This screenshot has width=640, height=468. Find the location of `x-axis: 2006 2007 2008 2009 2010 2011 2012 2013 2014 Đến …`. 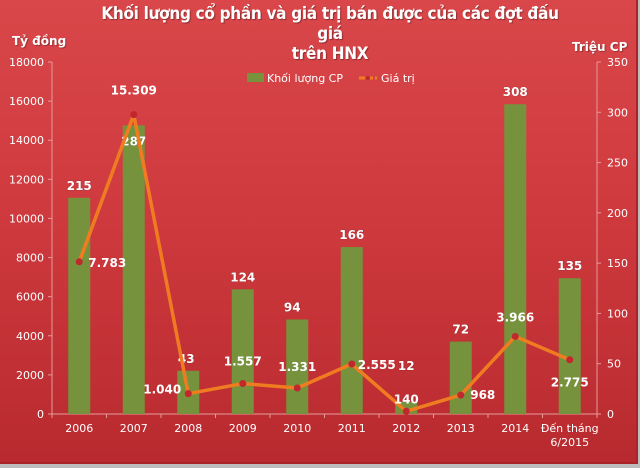

x-axis: 2006 2007 2008 2009 2010 2011 2012 2013 2014 Đến … is located at coordinates (325, 431).